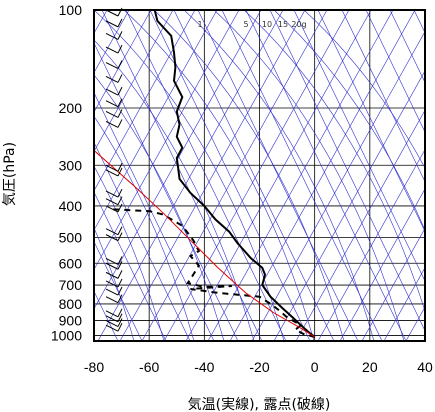 Image resolution: width=435 pixels, height=412 pixels. Describe the element at coordinates (71, 108) in the screenshot. I see `y-tick-label: 200` at that location.